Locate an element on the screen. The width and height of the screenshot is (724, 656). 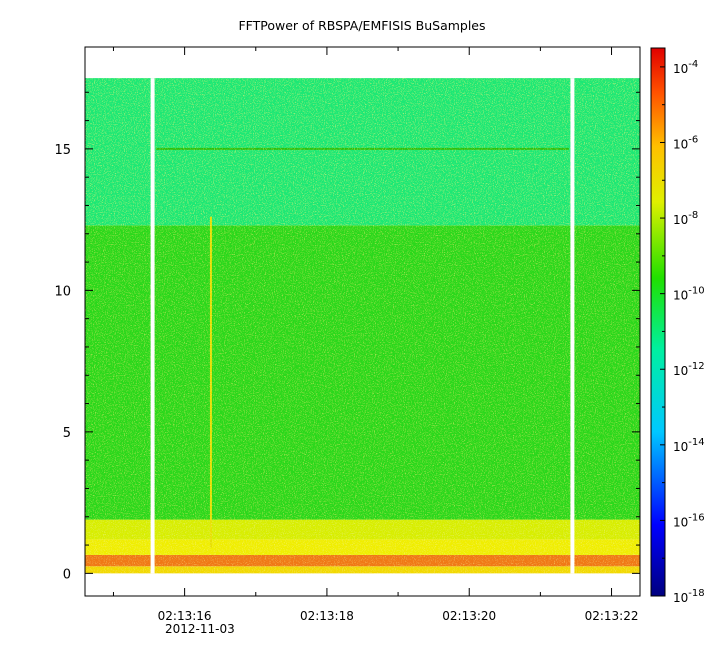
y-tick-label: 15 is located at coordinates (62, 150).